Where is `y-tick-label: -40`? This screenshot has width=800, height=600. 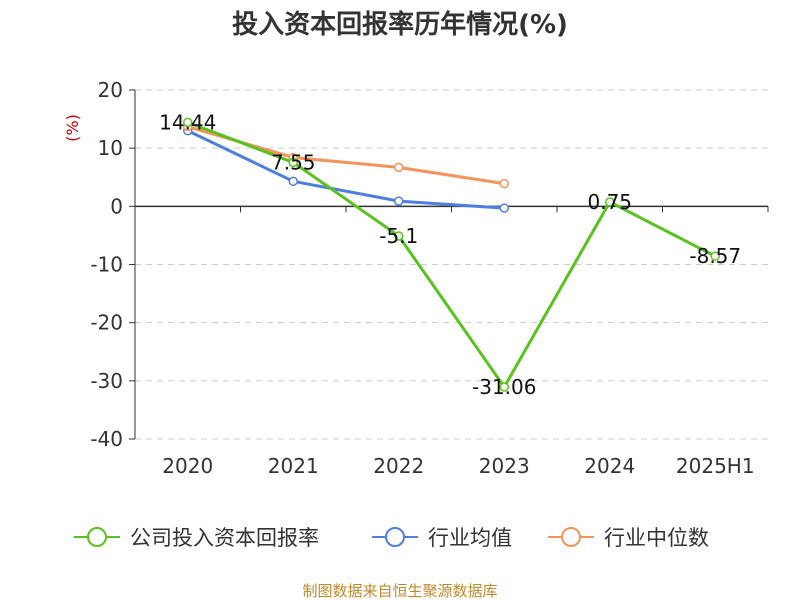 y-tick-label: -40 is located at coordinates (106, 439).